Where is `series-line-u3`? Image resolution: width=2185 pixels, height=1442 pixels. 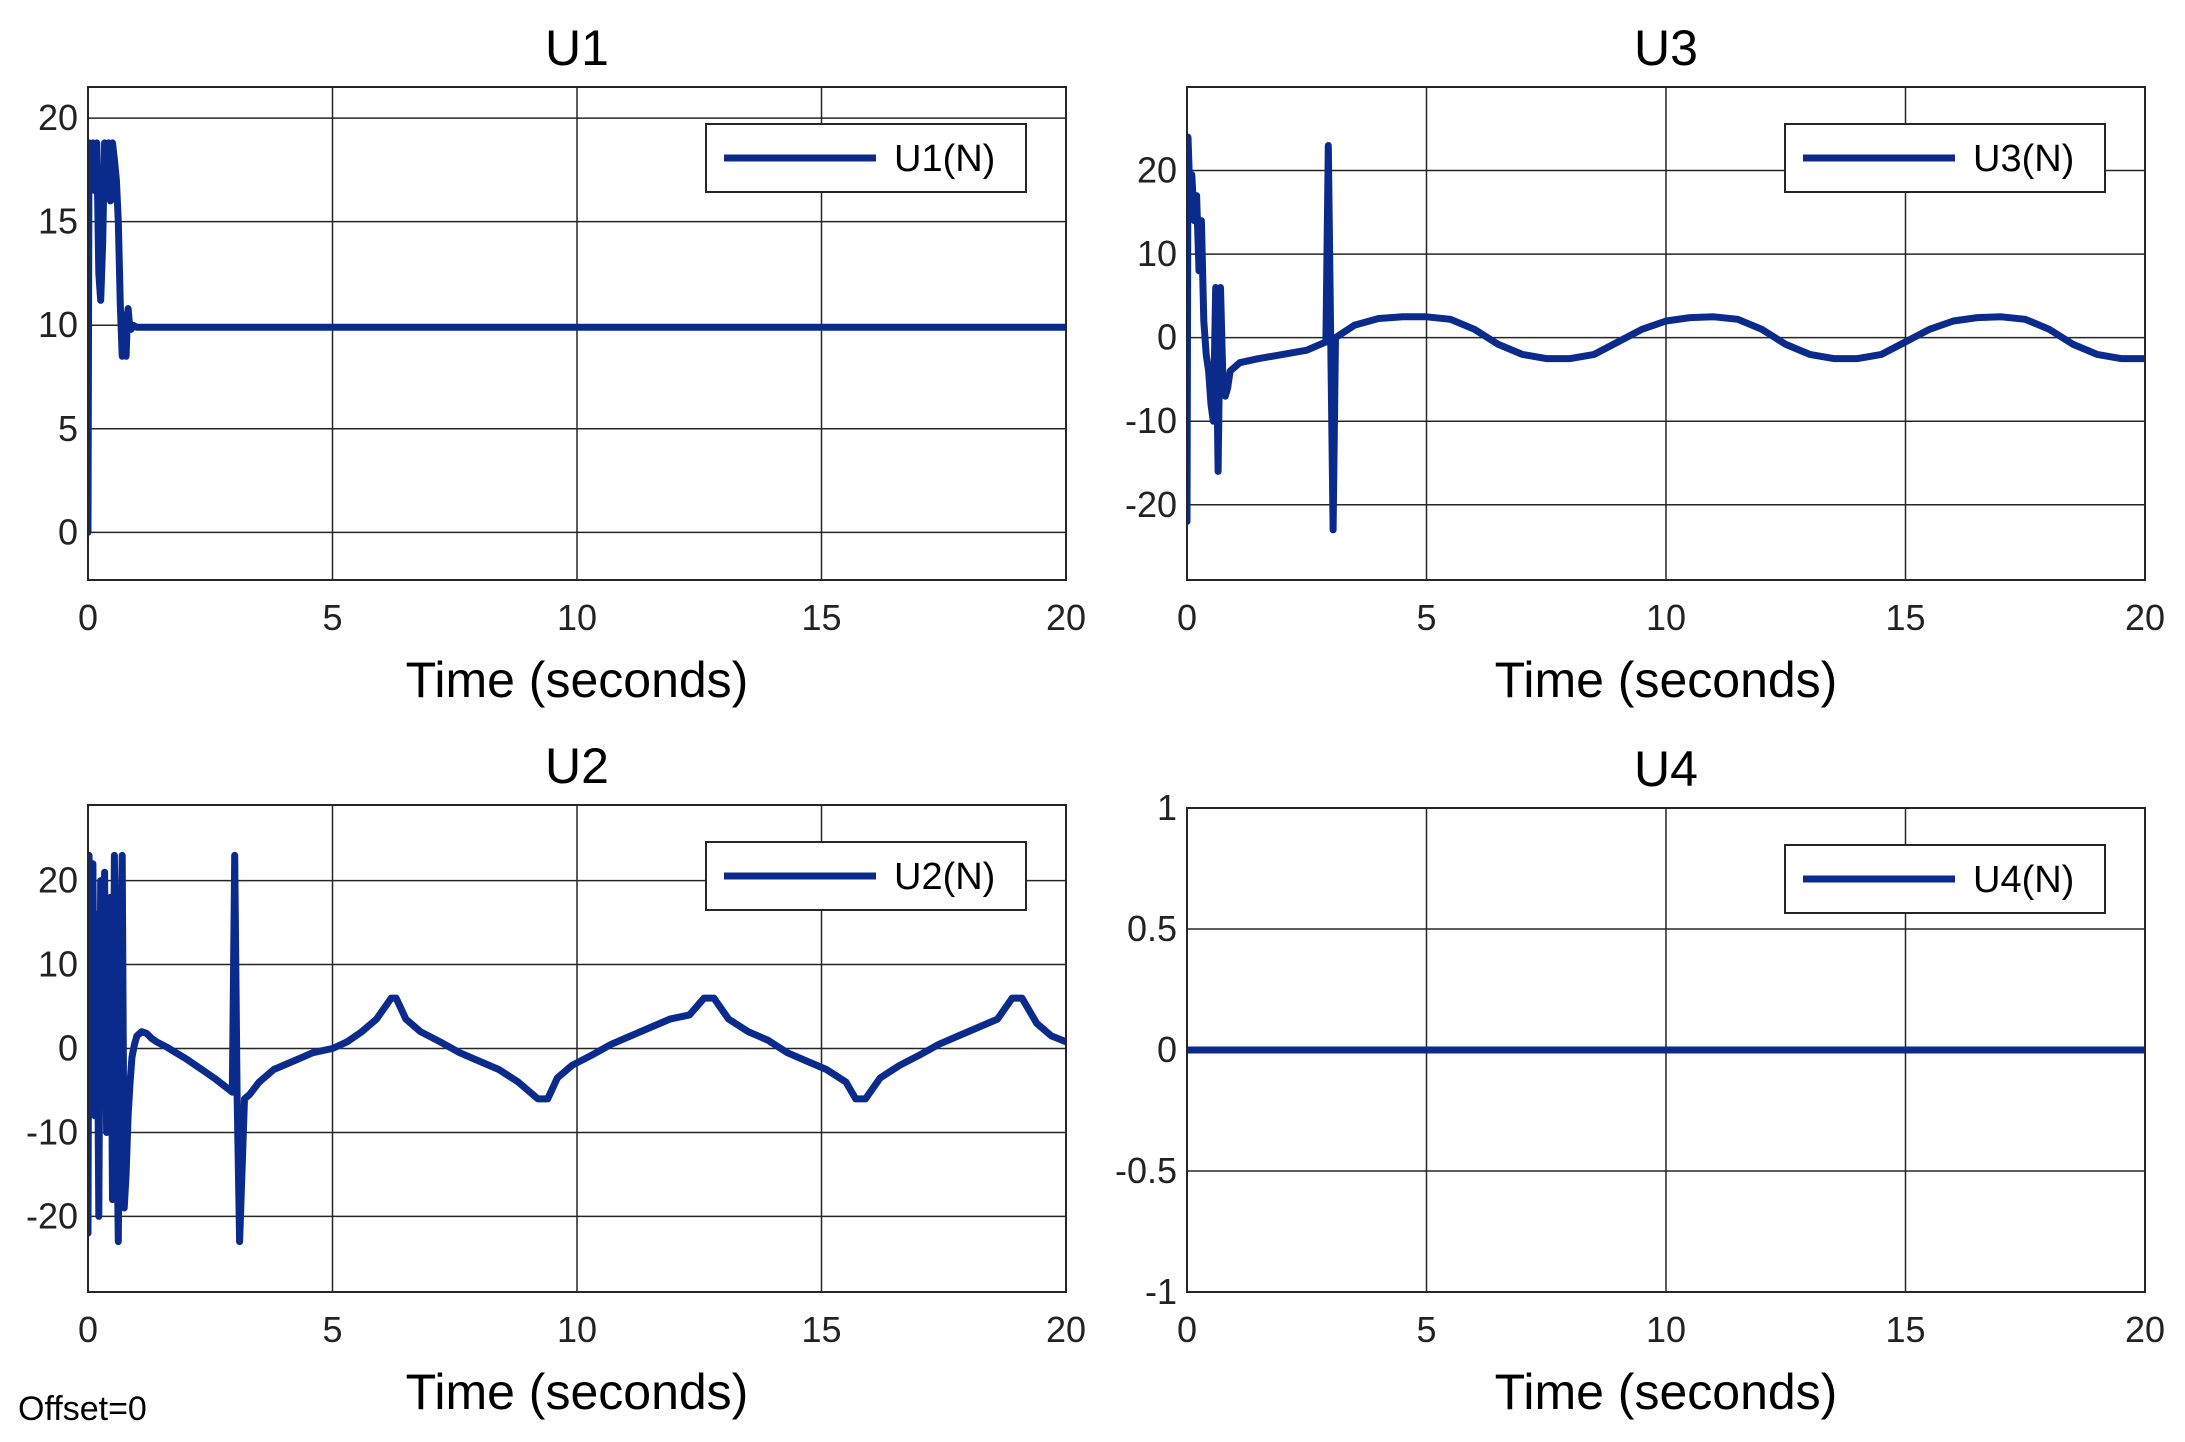
series-line-u3 is located at coordinates (1666, 333).